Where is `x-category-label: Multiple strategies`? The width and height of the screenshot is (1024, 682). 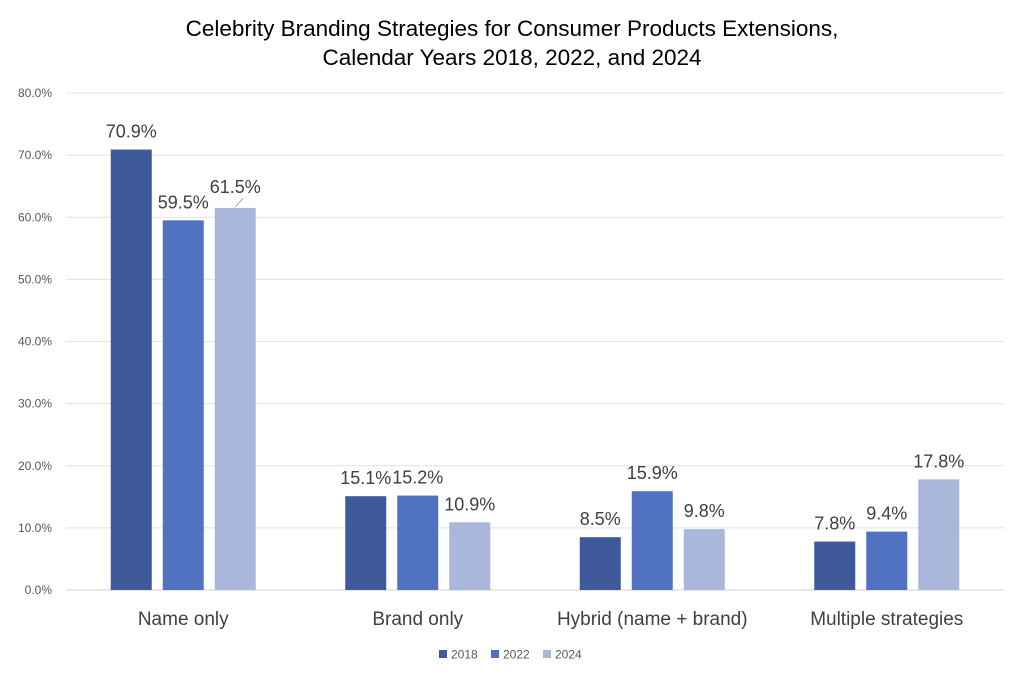
x-category-label: Multiple strategies is located at coordinates (886, 619).